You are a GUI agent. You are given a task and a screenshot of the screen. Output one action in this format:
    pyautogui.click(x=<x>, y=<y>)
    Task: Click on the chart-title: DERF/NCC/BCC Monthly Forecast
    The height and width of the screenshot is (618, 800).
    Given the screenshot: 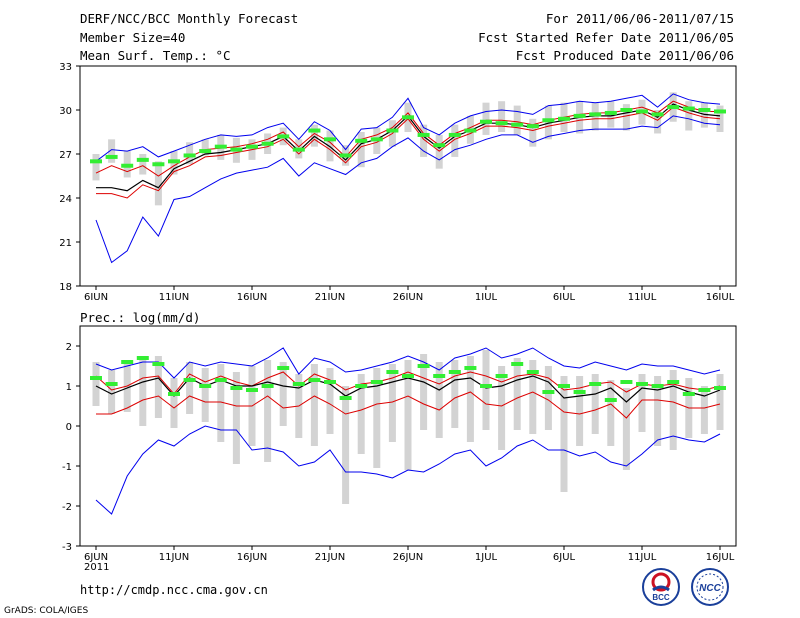 What is the action you would take?
    pyautogui.click(x=189, y=18)
    